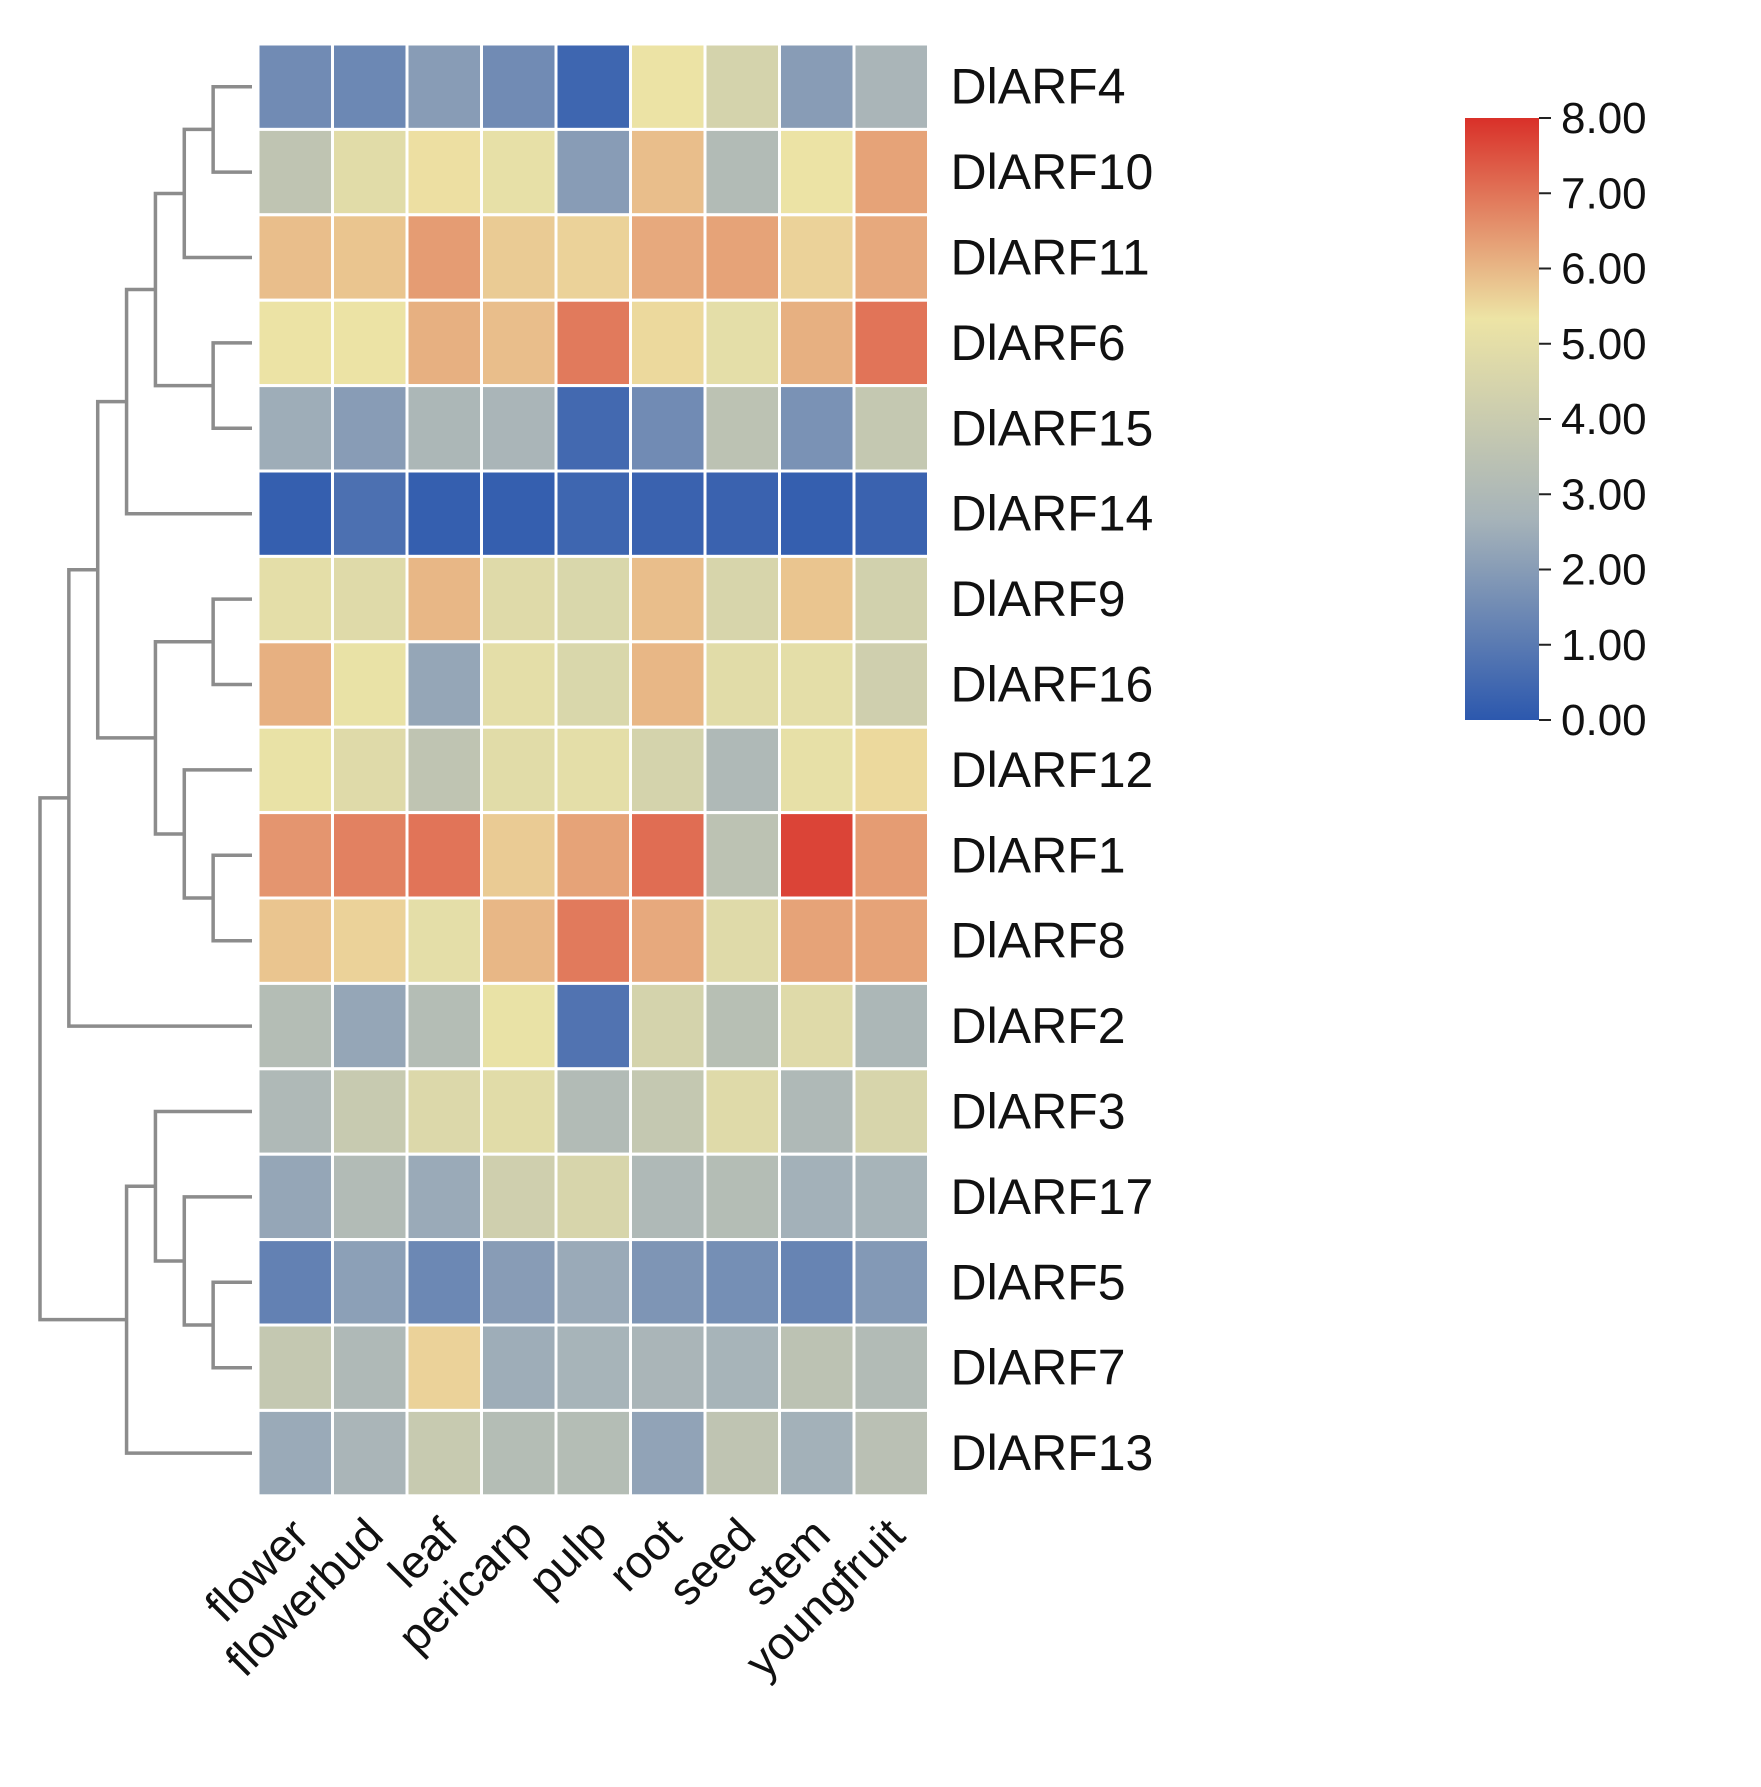 The height and width of the screenshot is (1787, 1761). What do you see at coordinates (1604, 570) in the screenshot?
I see `legend-tick-label: 2.00` at bounding box center [1604, 570].